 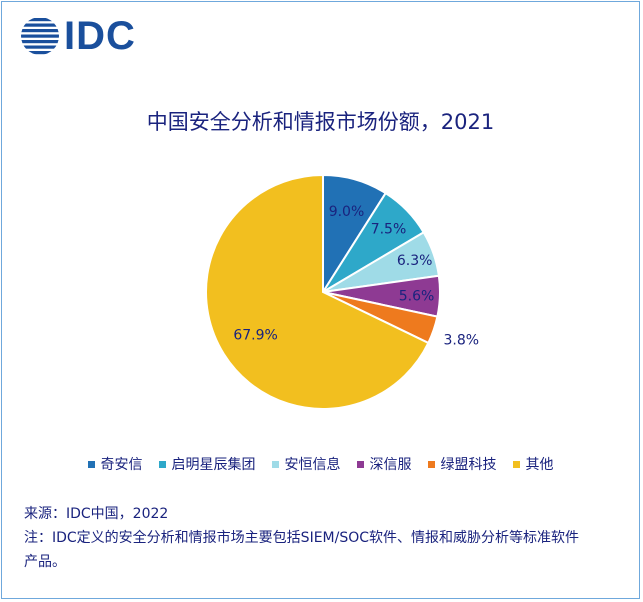 What do you see at coordinates (462, 341) in the screenshot?
I see `data-label-5: 3.8%` at bounding box center [462, 341].